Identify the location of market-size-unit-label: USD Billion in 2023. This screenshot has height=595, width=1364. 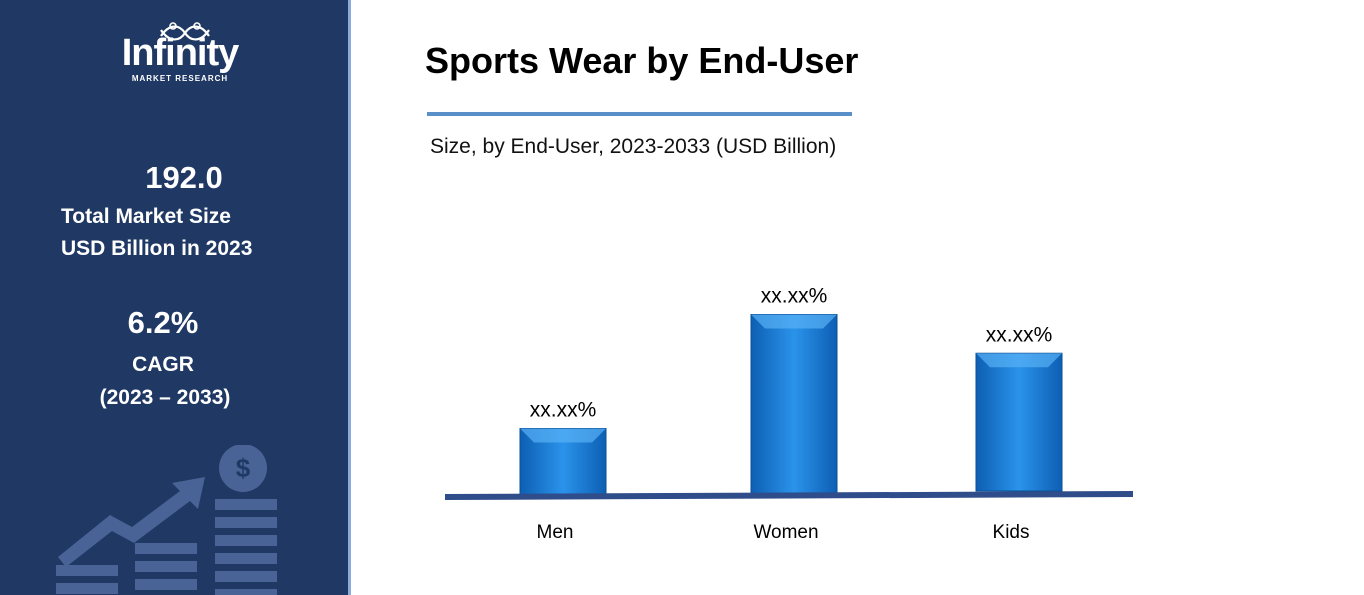
(157, 248).